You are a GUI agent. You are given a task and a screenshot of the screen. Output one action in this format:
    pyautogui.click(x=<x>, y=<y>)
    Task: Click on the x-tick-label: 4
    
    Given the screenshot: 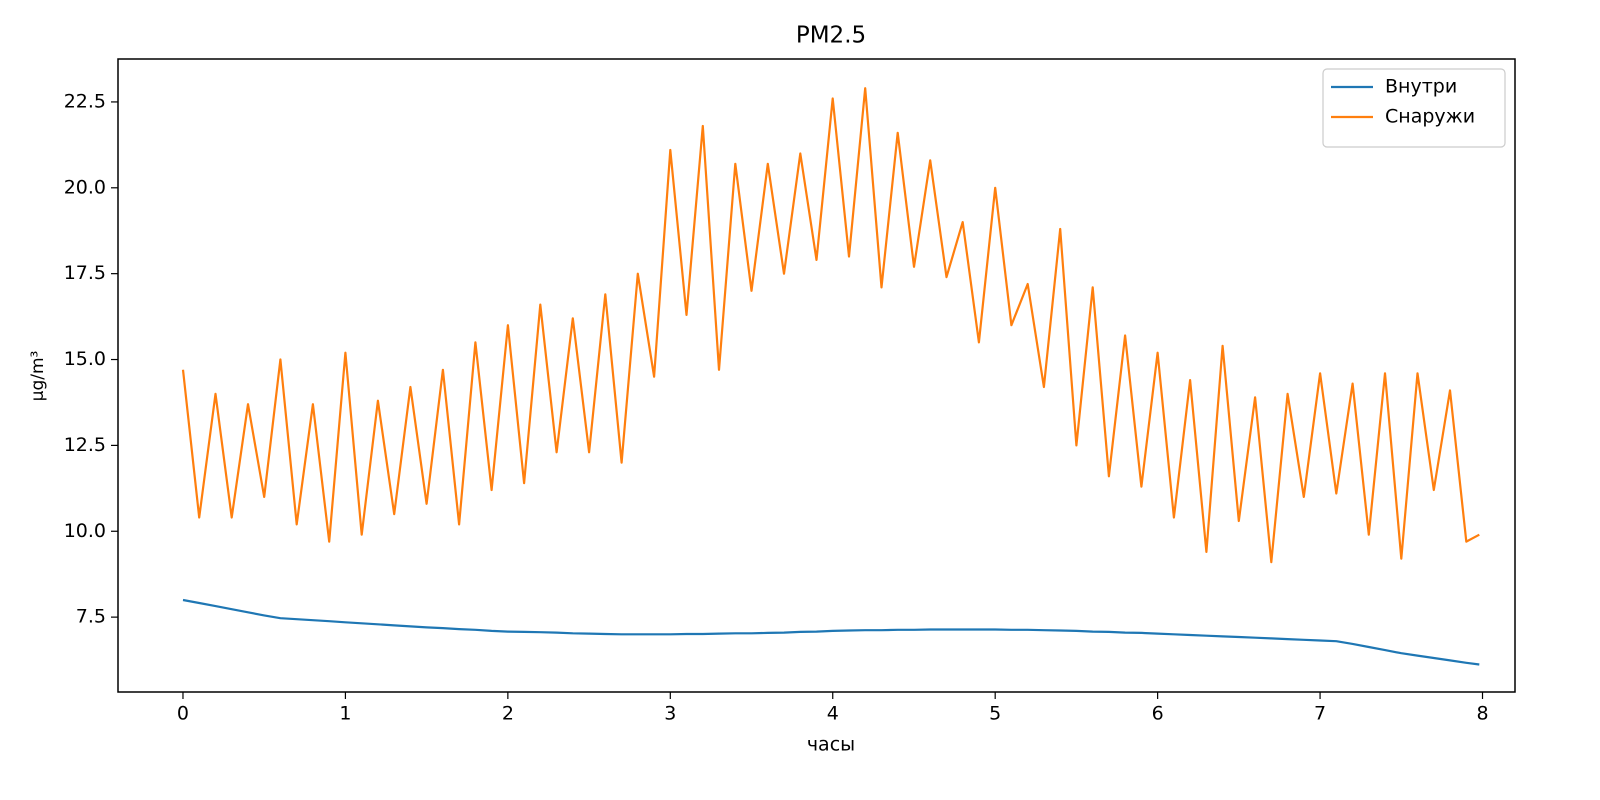 What is the action you would take?
    pyautogui.click(x=833, y=714)
    